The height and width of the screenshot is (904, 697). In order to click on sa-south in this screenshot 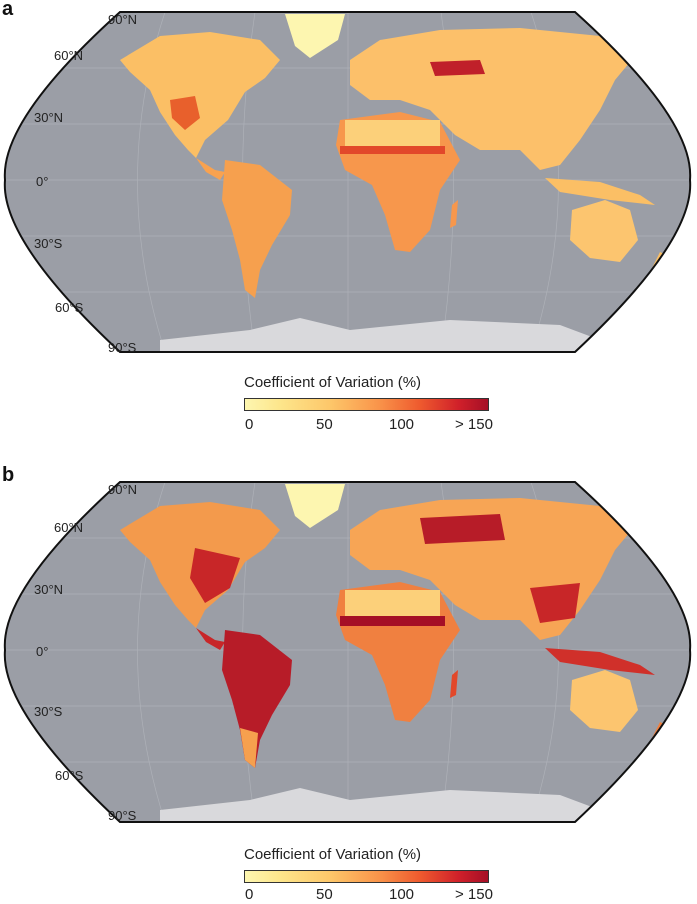, I will do `click(249, 748)`.